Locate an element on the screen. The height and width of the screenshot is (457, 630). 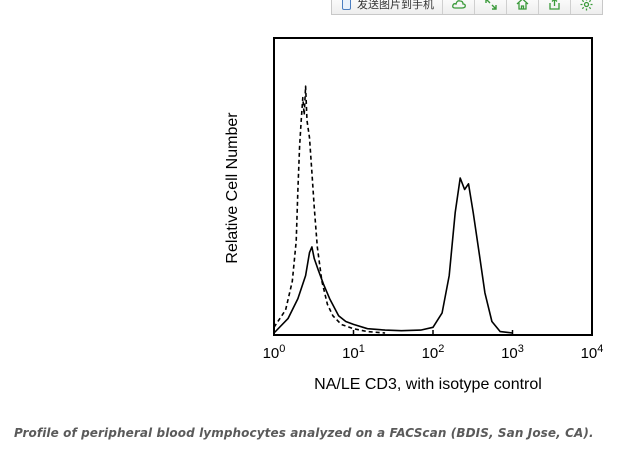
send-to-phone-button: 发送图片到手机 is located at coordinates (387, 7).